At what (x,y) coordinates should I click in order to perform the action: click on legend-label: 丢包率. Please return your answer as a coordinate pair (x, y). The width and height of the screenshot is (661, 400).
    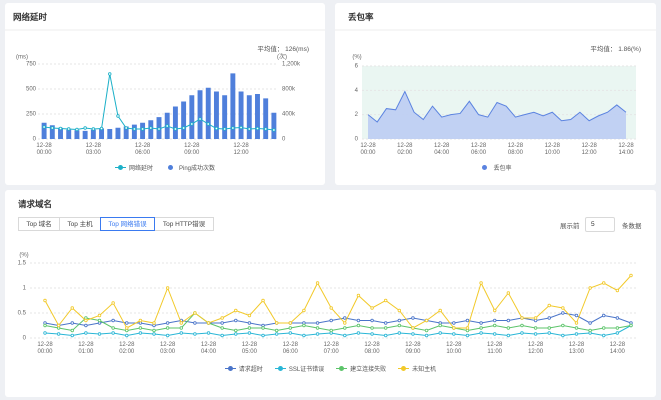
    Looking at the image, I should click on (502, 169).